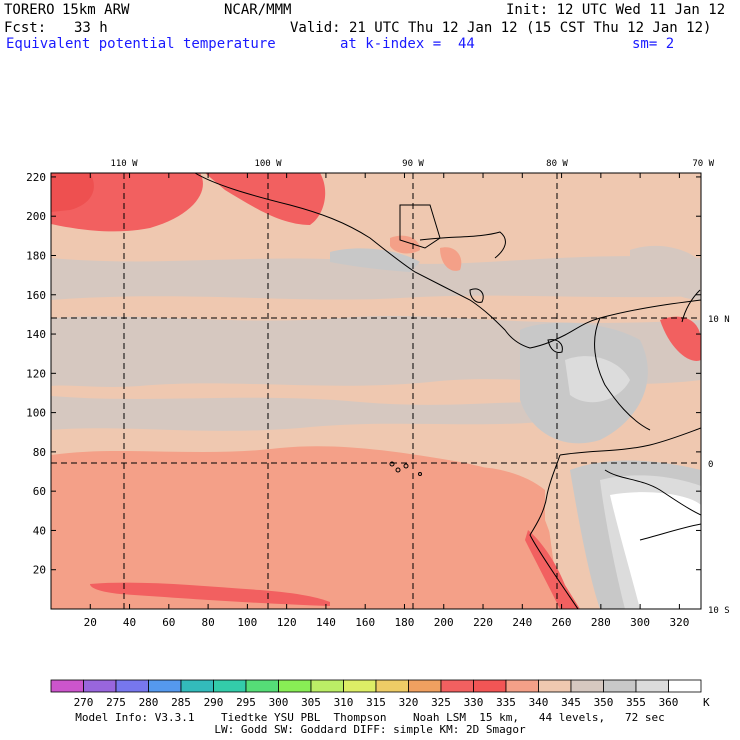  Describe the element at coordinates (474, 702) in the screenshot. I see `colorbar-level-label: 330` at that location.